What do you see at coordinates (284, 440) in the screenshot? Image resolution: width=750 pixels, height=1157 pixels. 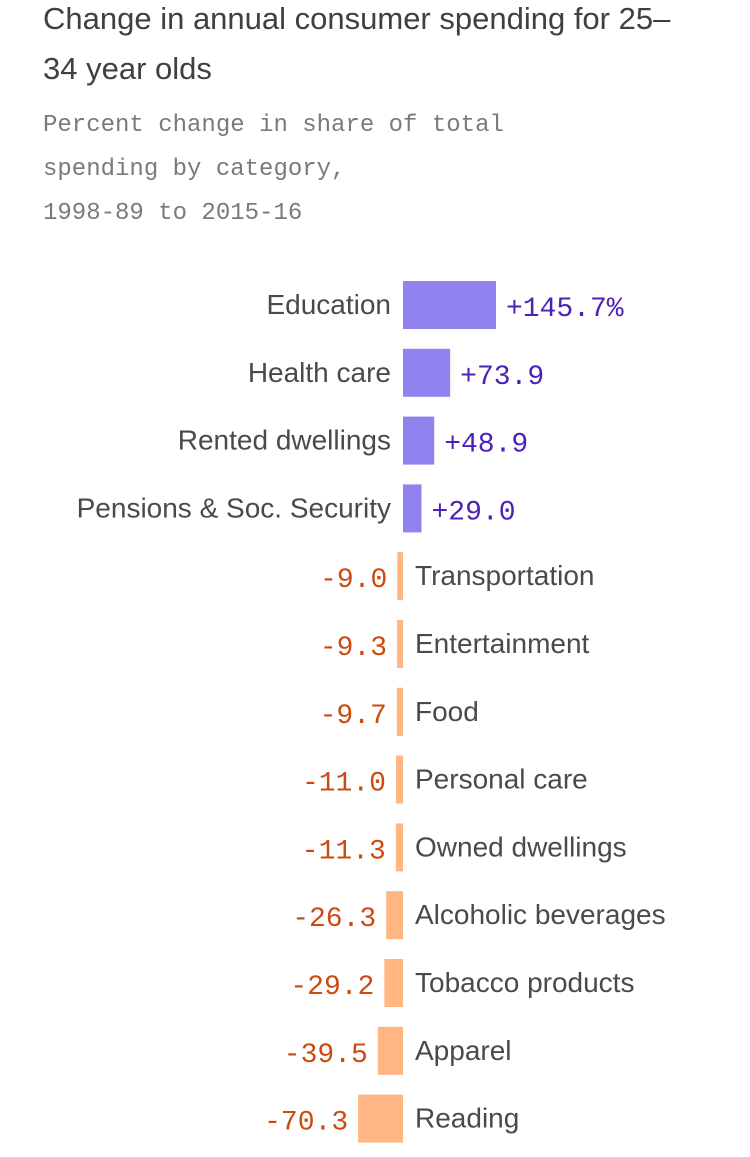 I see `category-label-rented-dwellings: Rented dwellings` at bounding box center [284, 440].